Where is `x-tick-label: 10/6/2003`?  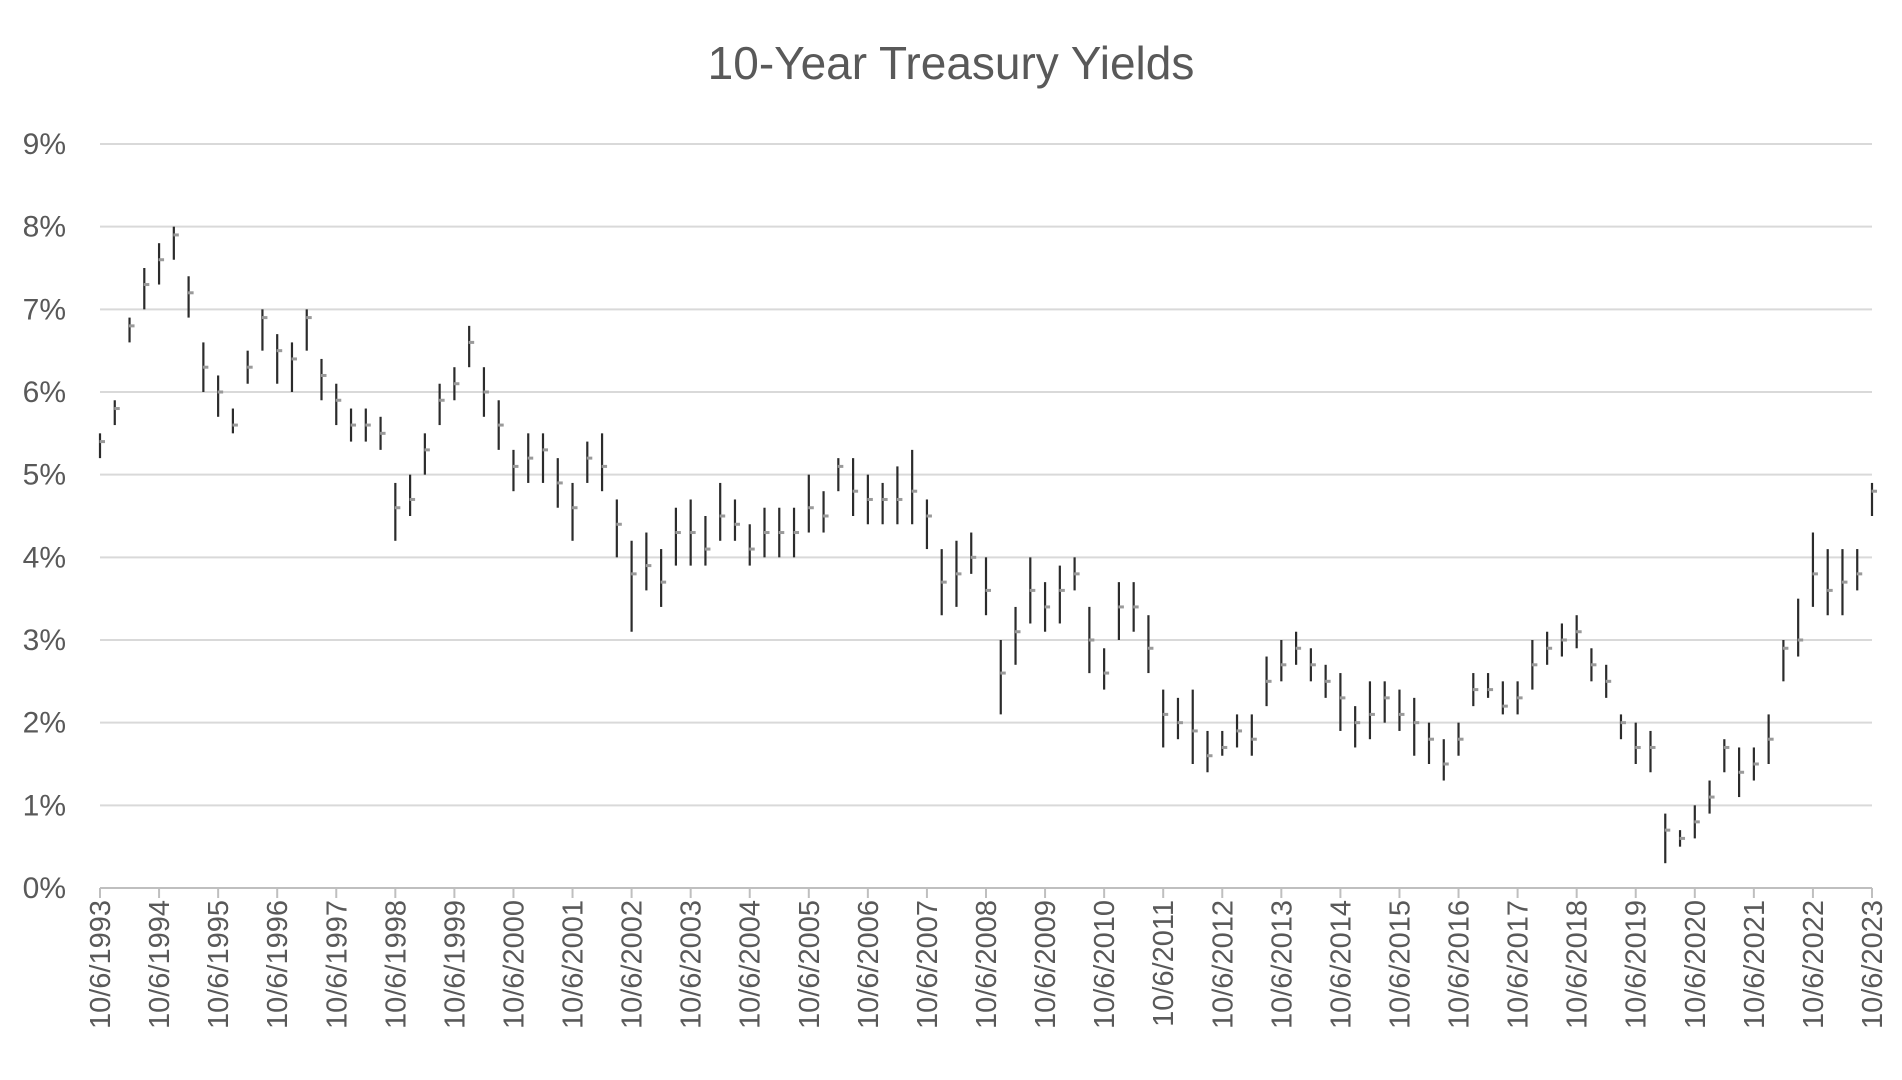 x-tick-label: 10/6/2003 is located at coordinates (692, 964).